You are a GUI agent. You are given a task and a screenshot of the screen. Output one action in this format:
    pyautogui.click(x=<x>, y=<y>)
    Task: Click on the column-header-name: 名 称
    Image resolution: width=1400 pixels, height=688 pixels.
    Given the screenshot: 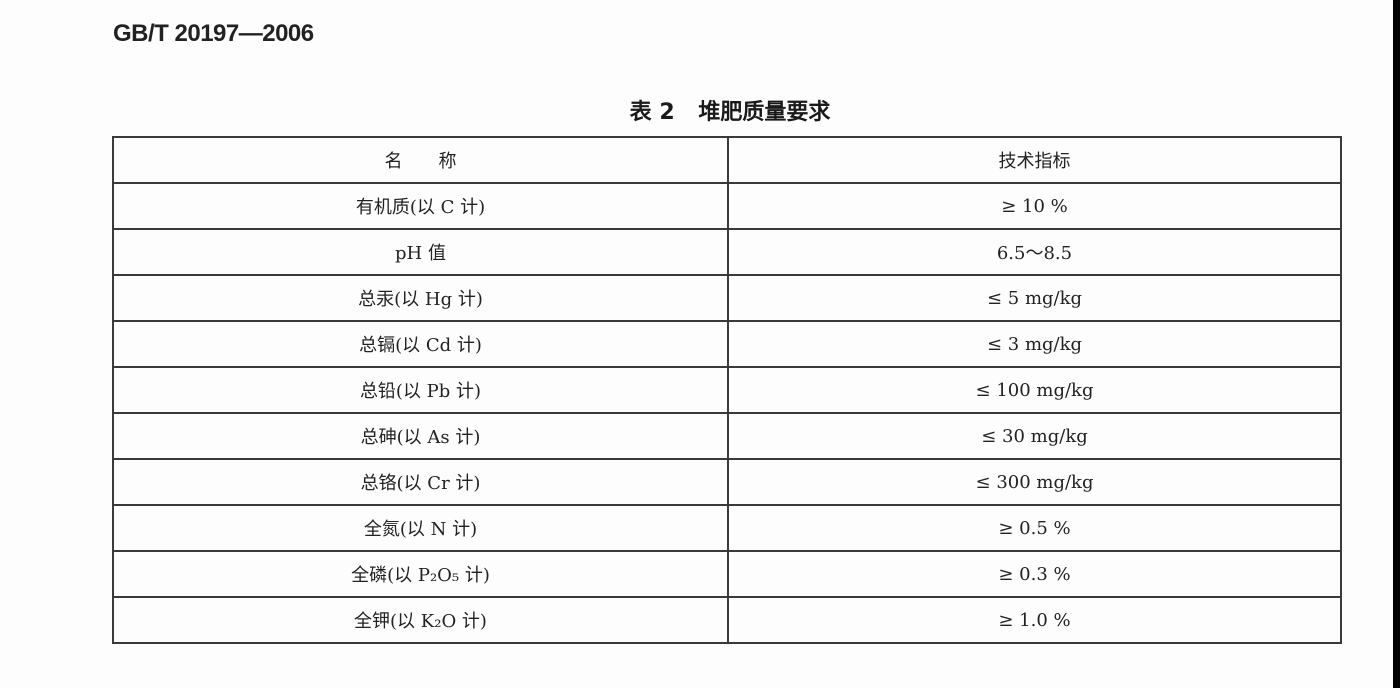 What is the action you would take?
    pyautogui.click(x=420, y=160)
    